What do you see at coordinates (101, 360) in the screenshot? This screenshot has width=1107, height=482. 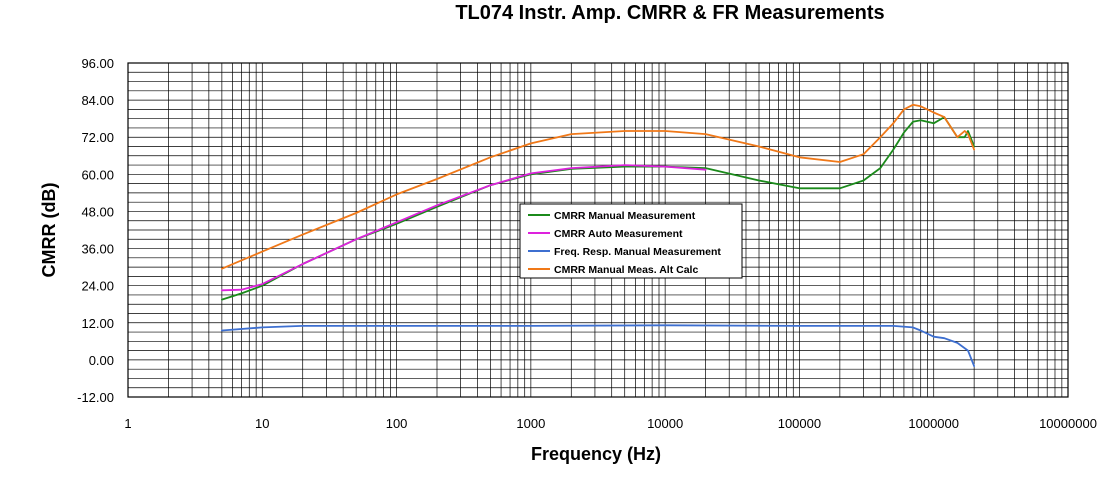 I see `y-tick-label: 0.00` at bounding box center [101, 360].